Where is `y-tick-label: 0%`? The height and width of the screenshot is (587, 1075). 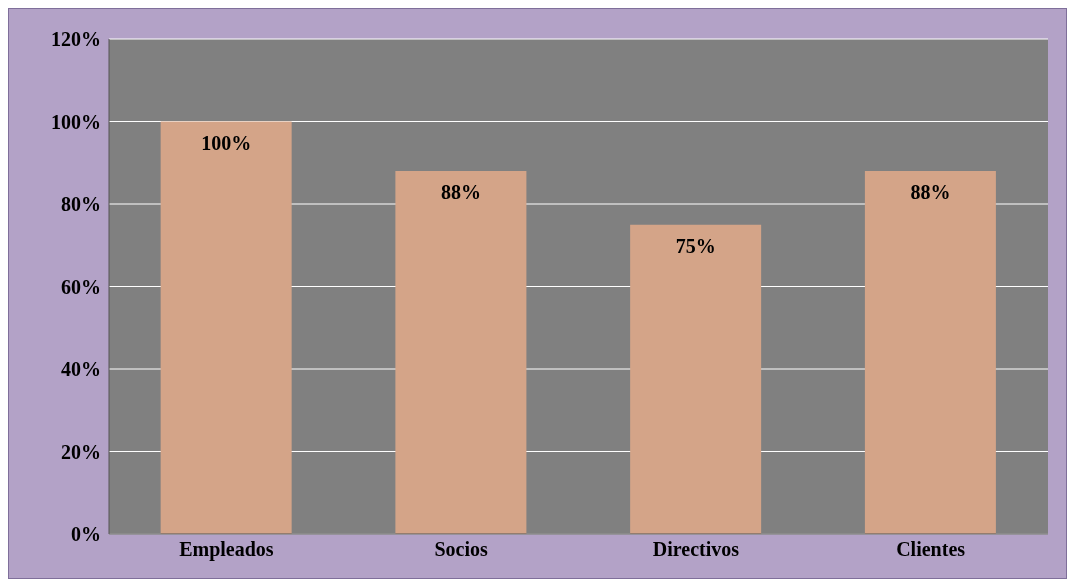
y-tick-label: 0% is located at coordinates (86, 534).